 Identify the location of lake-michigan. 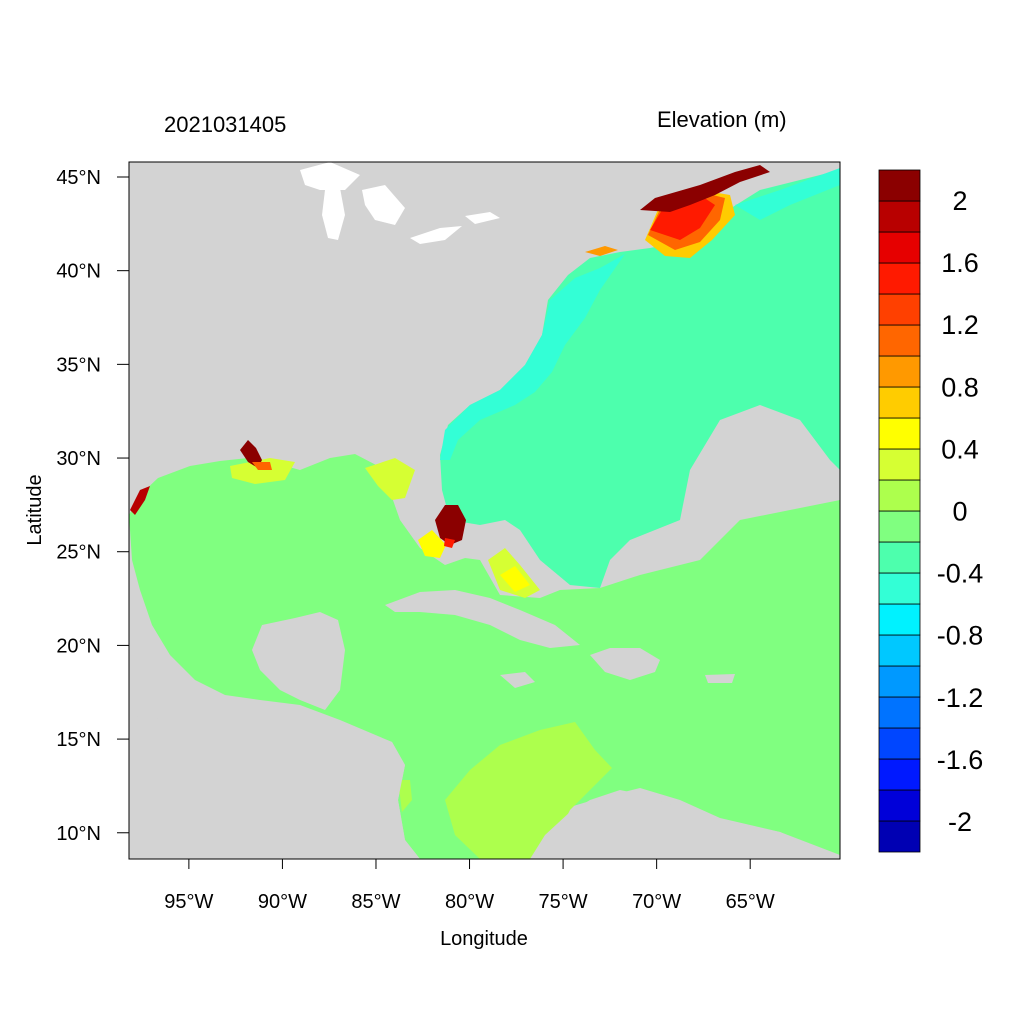
(333, 214).